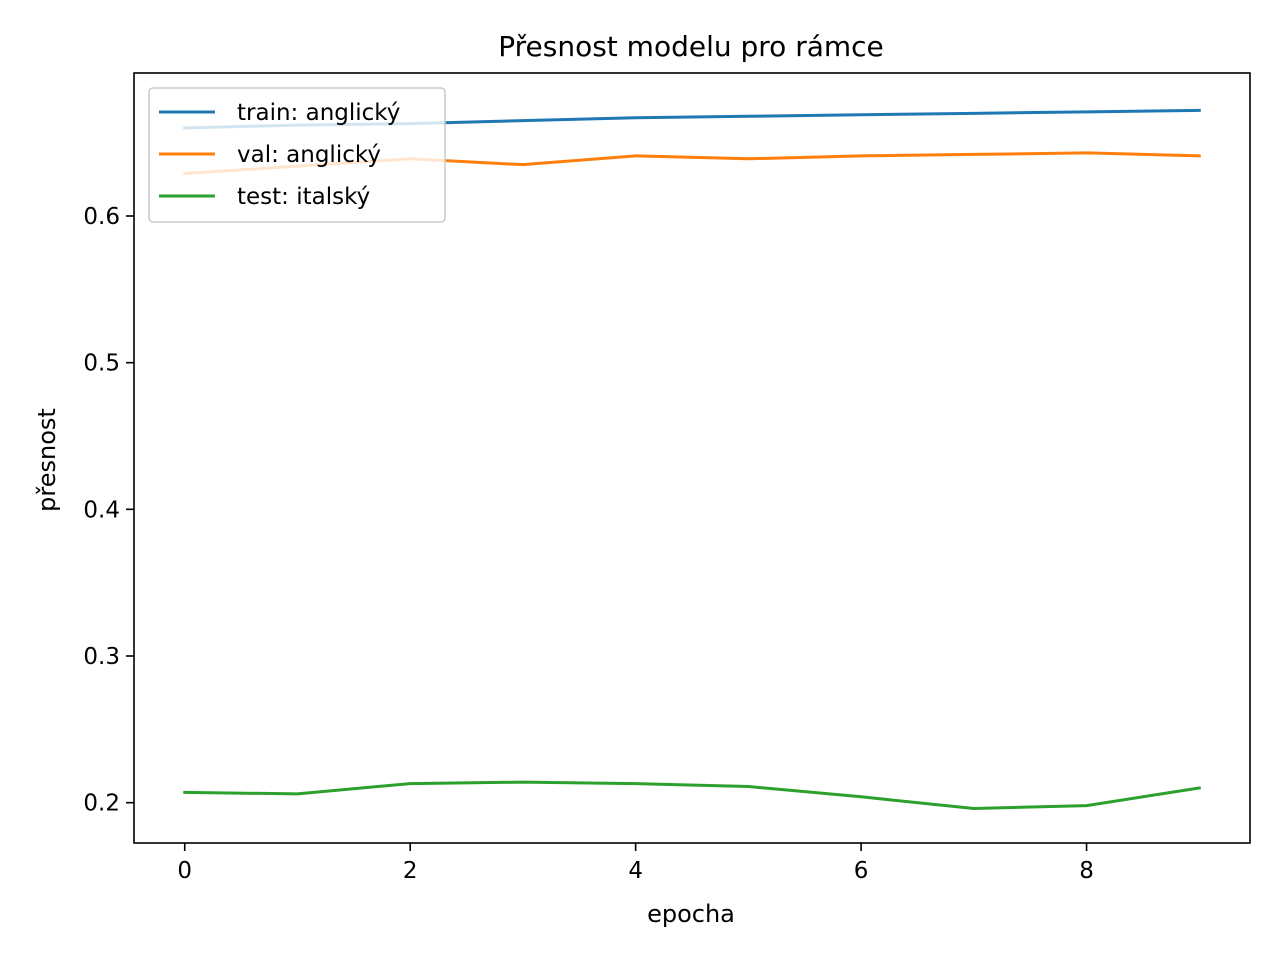 The image size is (1280, 960). What do you see at coordinates (309, 155) in the screenshot?
I see `legend-label: val: anglický` at bounding box center [309, 155].